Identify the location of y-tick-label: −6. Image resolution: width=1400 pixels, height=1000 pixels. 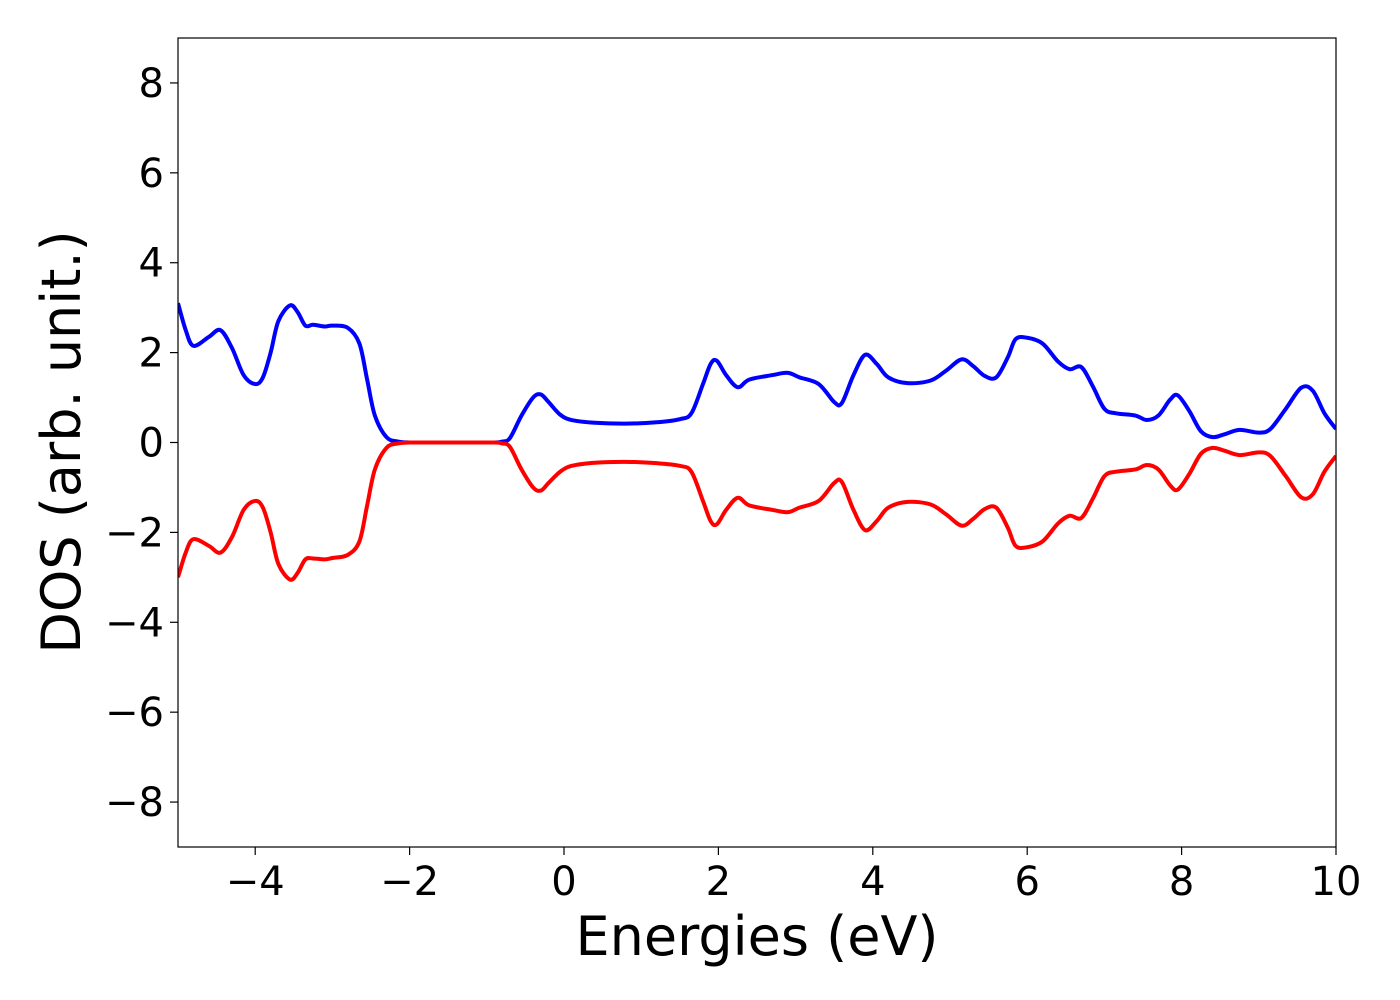
(134, 713).